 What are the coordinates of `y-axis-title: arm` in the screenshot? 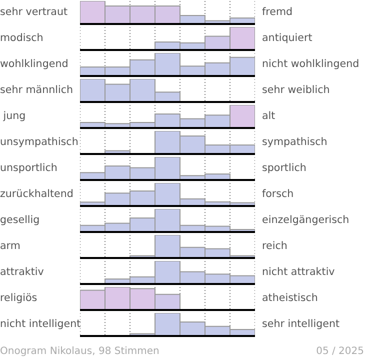 It's located at (10, 246).